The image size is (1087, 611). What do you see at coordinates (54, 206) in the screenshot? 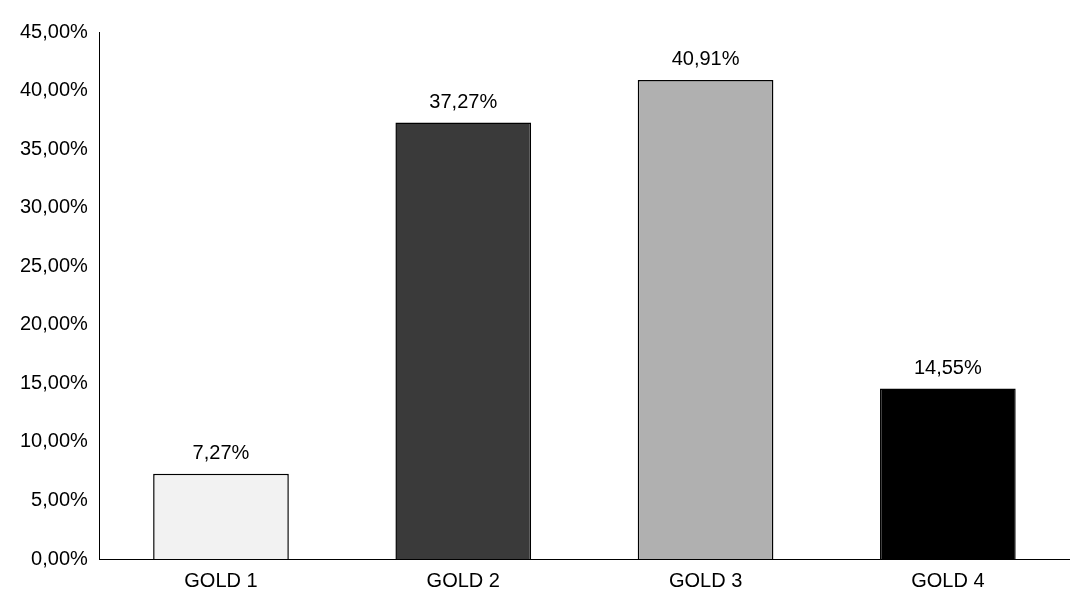
I see `y-tick-label: 30,00%` at bounding box center [54, 206].